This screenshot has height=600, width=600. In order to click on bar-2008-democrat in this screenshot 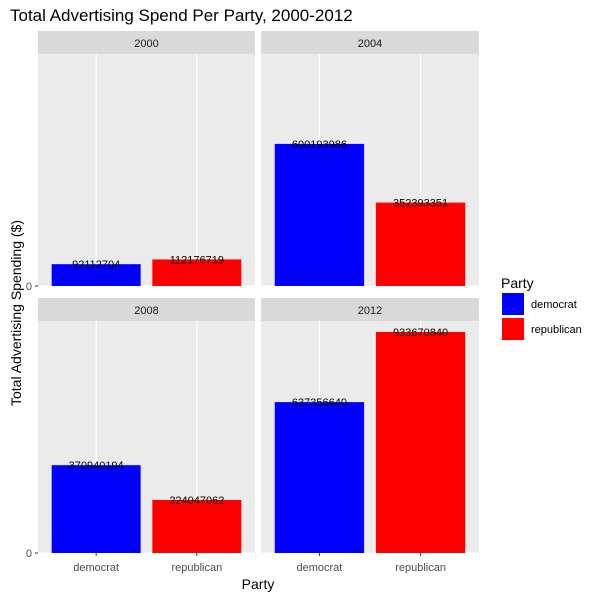, I will do `click(96, 509)`.